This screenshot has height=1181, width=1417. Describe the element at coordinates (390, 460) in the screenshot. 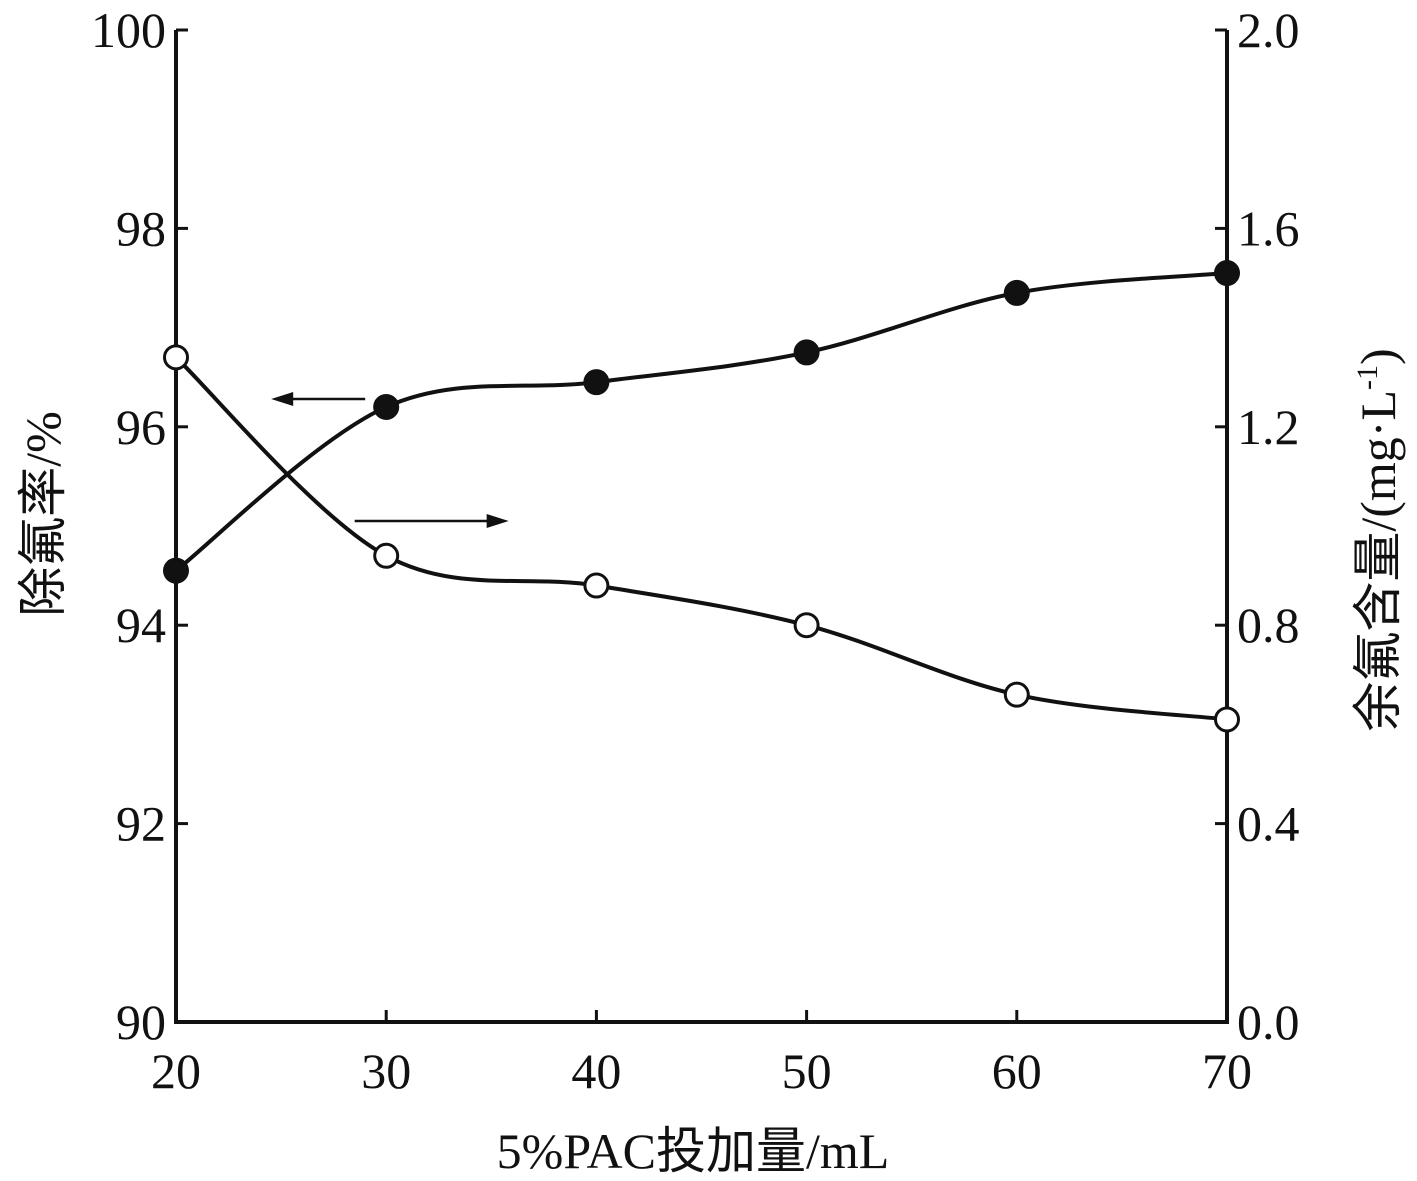

I see `annotations` at that location.